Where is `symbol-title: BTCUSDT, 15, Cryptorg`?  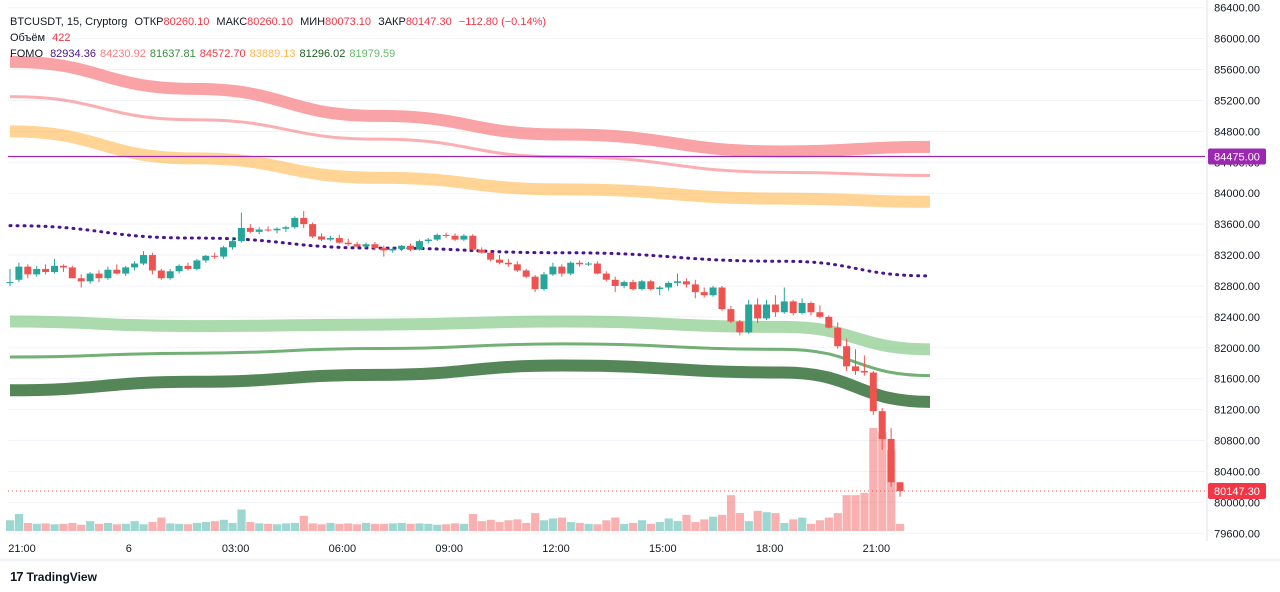
symbol-title: BTCUSDT, 15, Cryptorg is located at coordinates (69, 22).